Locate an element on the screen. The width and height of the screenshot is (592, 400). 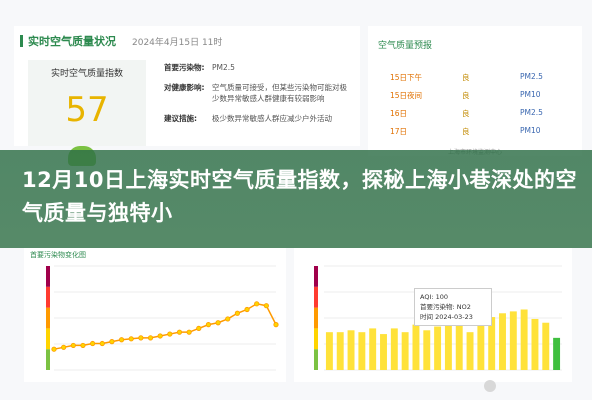
headline-text: 12月10日上海实时空气质量指数，探秘上海小巷深处的空气质量与独特小 is located at coordinates (299, 196).